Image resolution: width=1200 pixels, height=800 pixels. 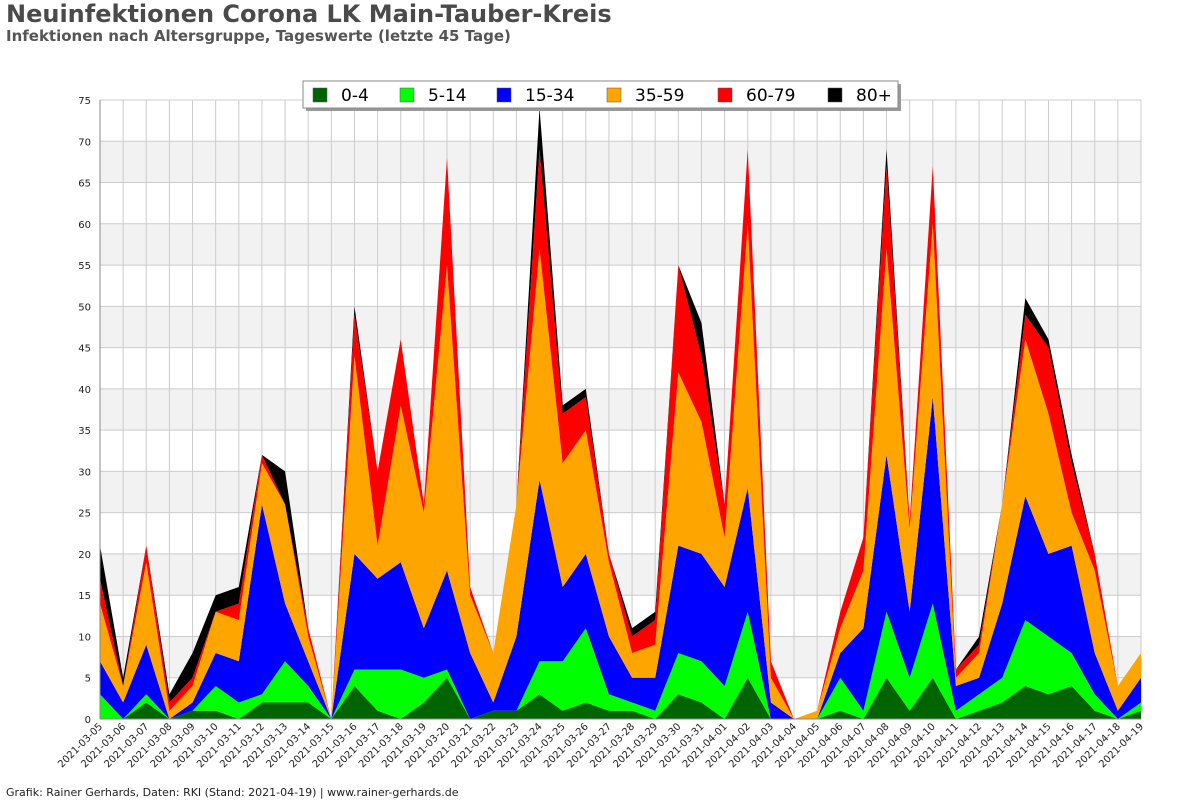 What do you see at coordinates (84, 472) in the screenshot?
I see `y-tick-label: 30` at bounding box center [84, 472].